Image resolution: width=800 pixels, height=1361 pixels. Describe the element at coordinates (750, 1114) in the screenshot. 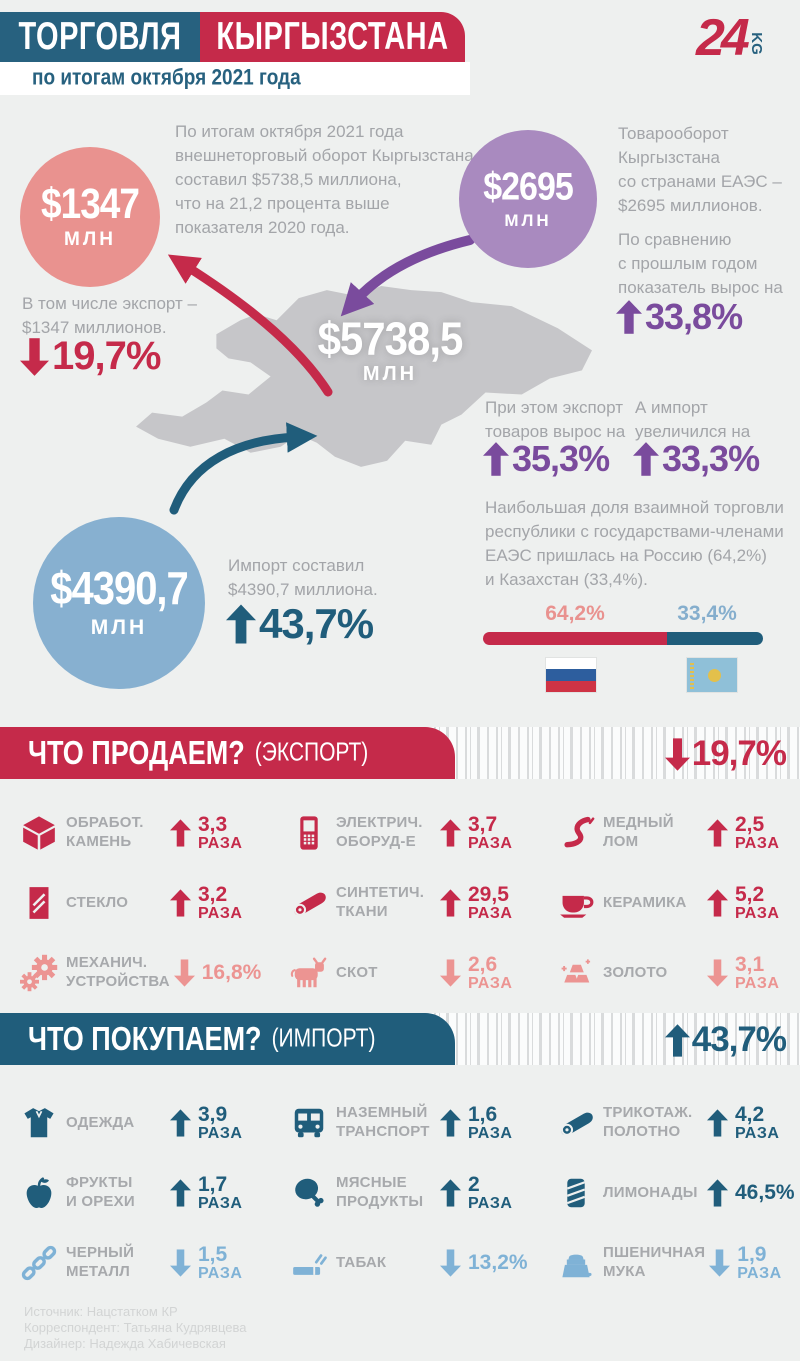

I see `item-value: 4,2` at that location.